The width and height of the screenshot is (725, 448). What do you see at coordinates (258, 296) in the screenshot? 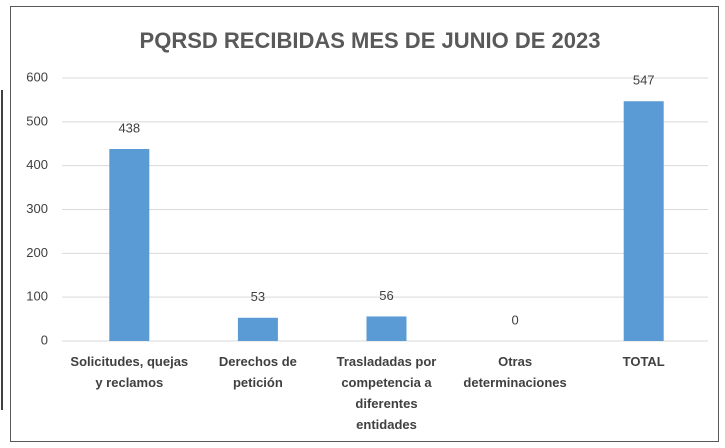
I see `data-label: 53` at bounding box center [258, 296].